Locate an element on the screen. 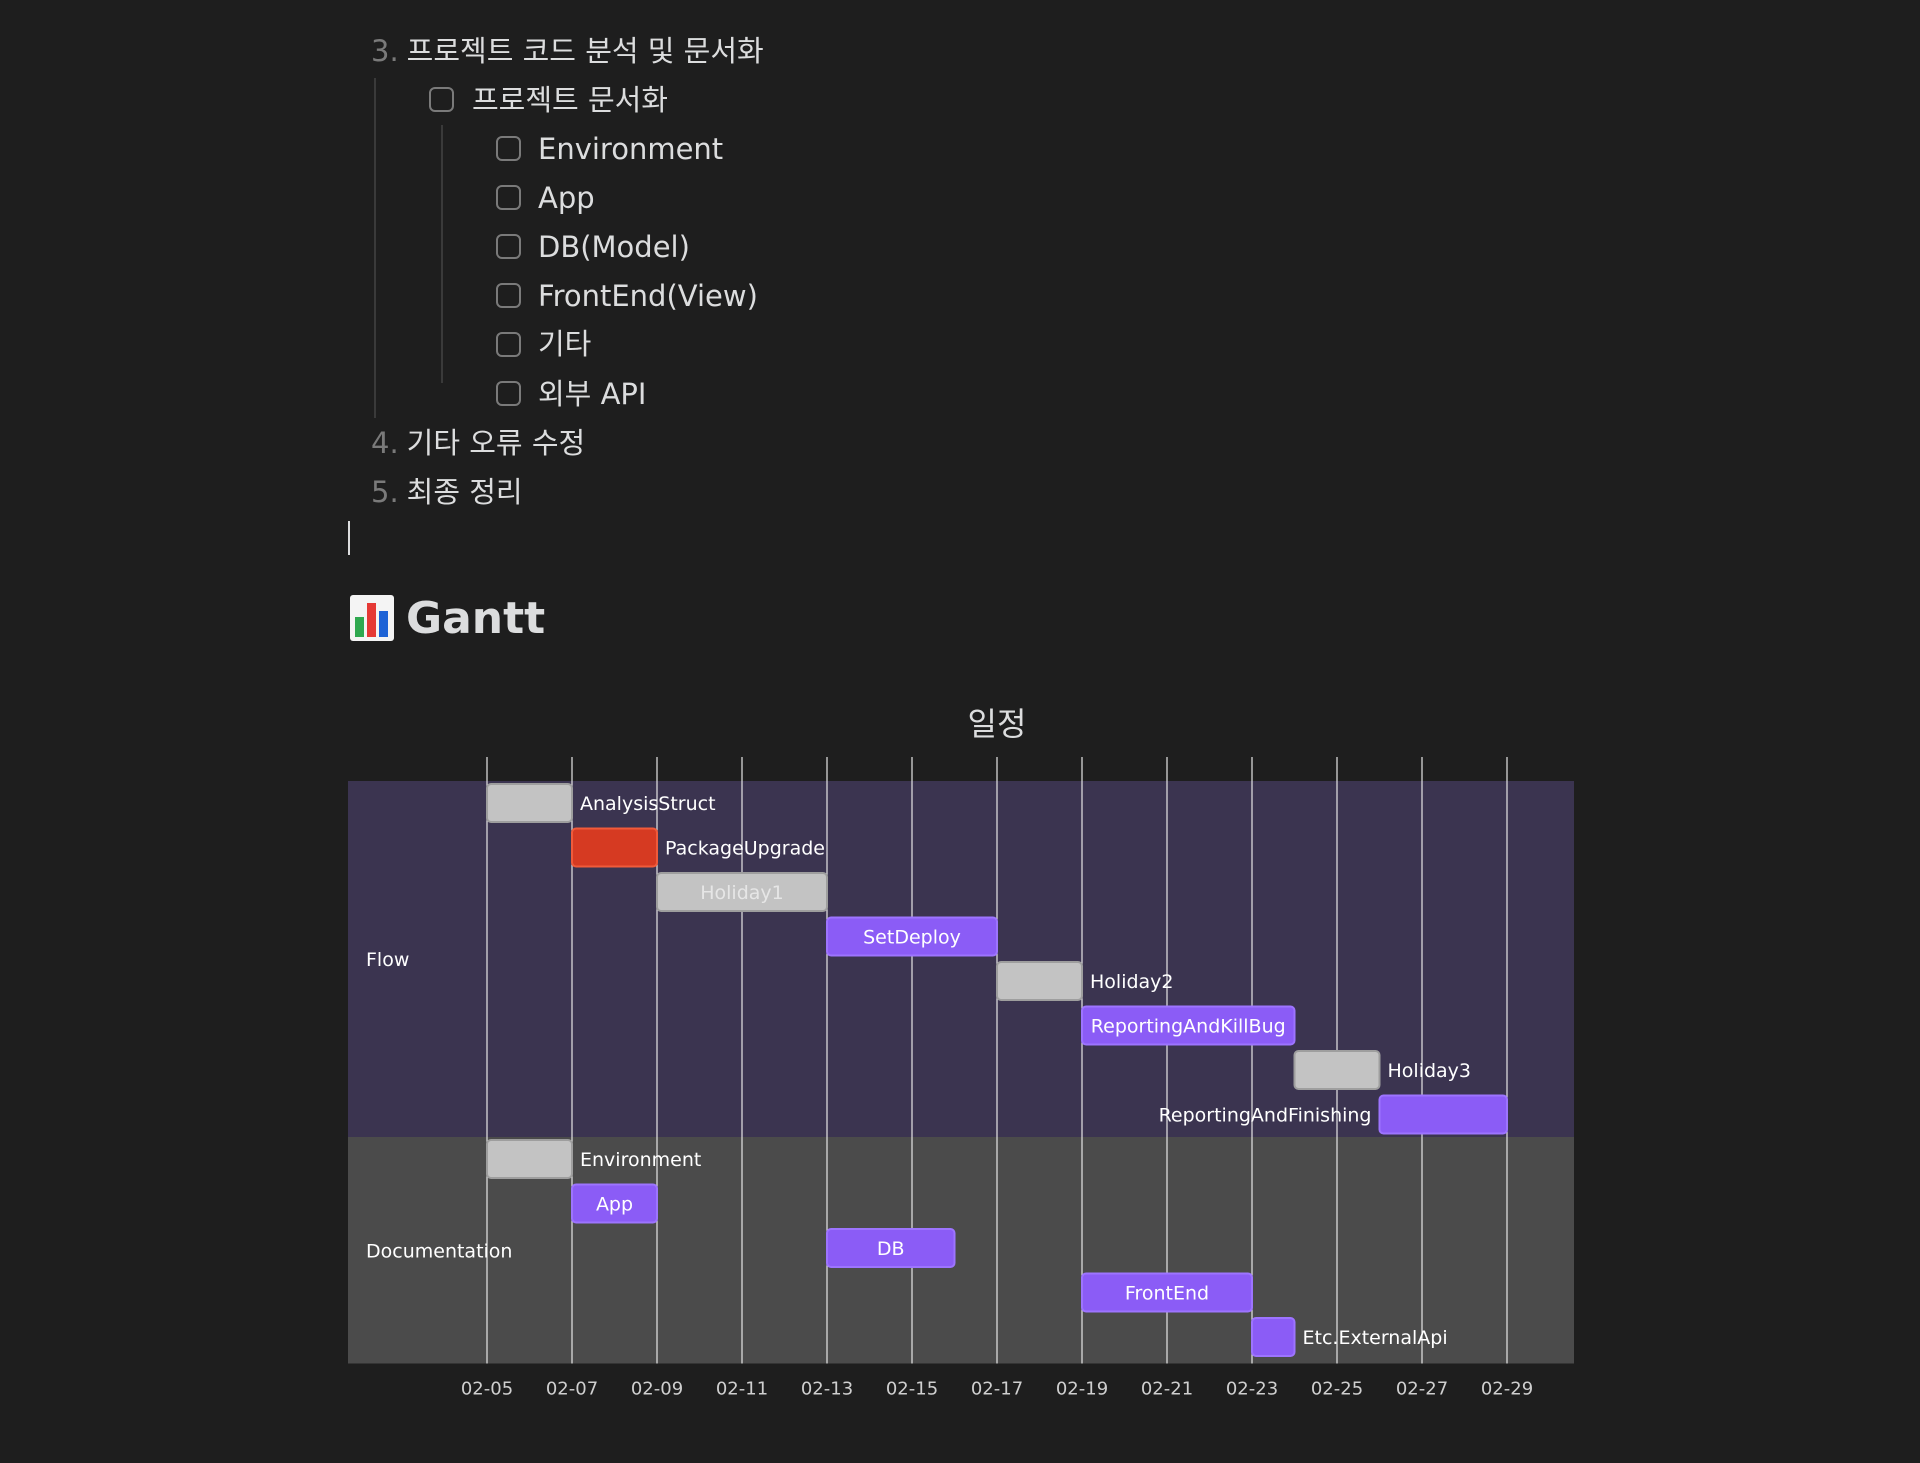 This screenshot has width=1920, height=1463. x-tick-label: 02-23 is located at coordinates (1252, 1389).